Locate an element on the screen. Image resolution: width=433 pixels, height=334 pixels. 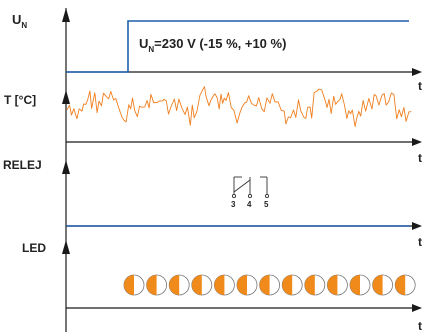
supply-voltage-label: UN is located at coordinates (19, 21).